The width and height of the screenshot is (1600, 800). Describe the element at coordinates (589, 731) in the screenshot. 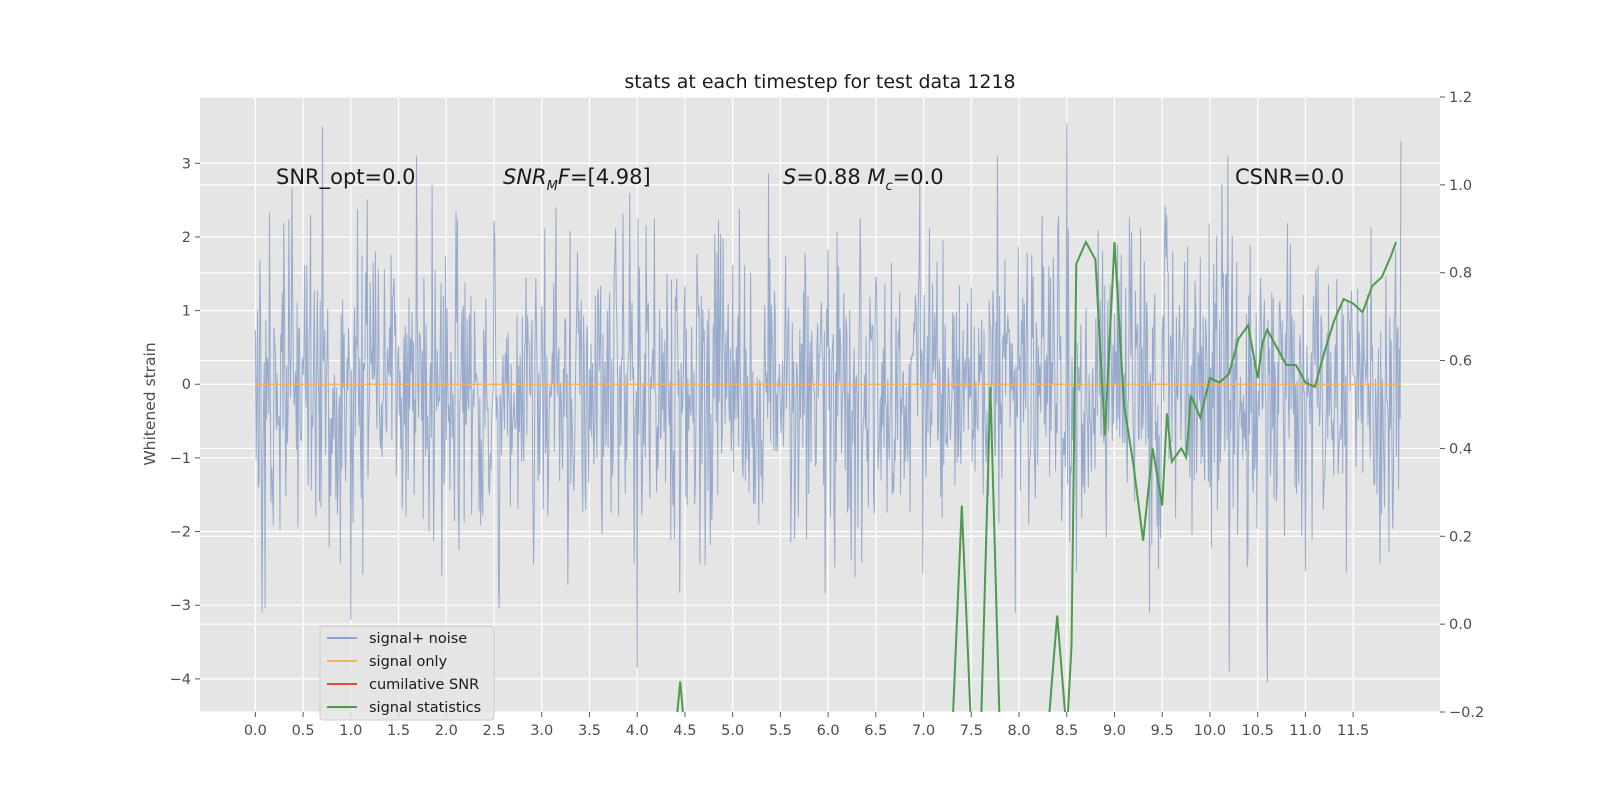

I see `x-tick-label-7: 3.5` at that location.